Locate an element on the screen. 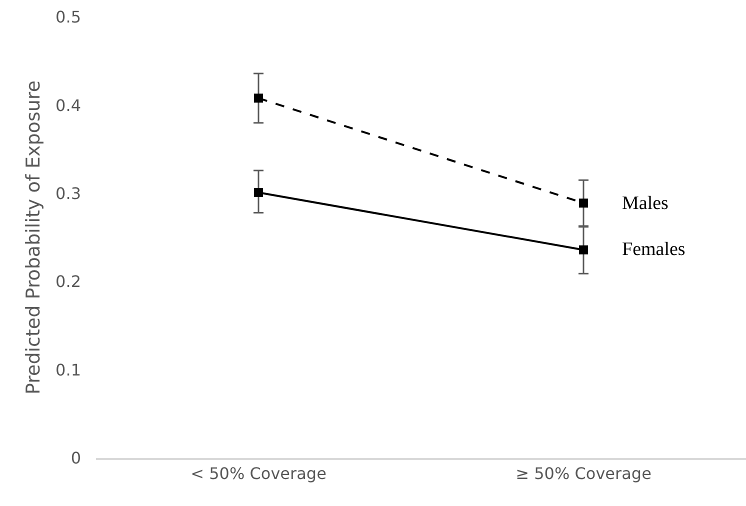 This screenshot has width=746, height=506. y-tick-label: 0.3 is located at coordinates (68, 193).